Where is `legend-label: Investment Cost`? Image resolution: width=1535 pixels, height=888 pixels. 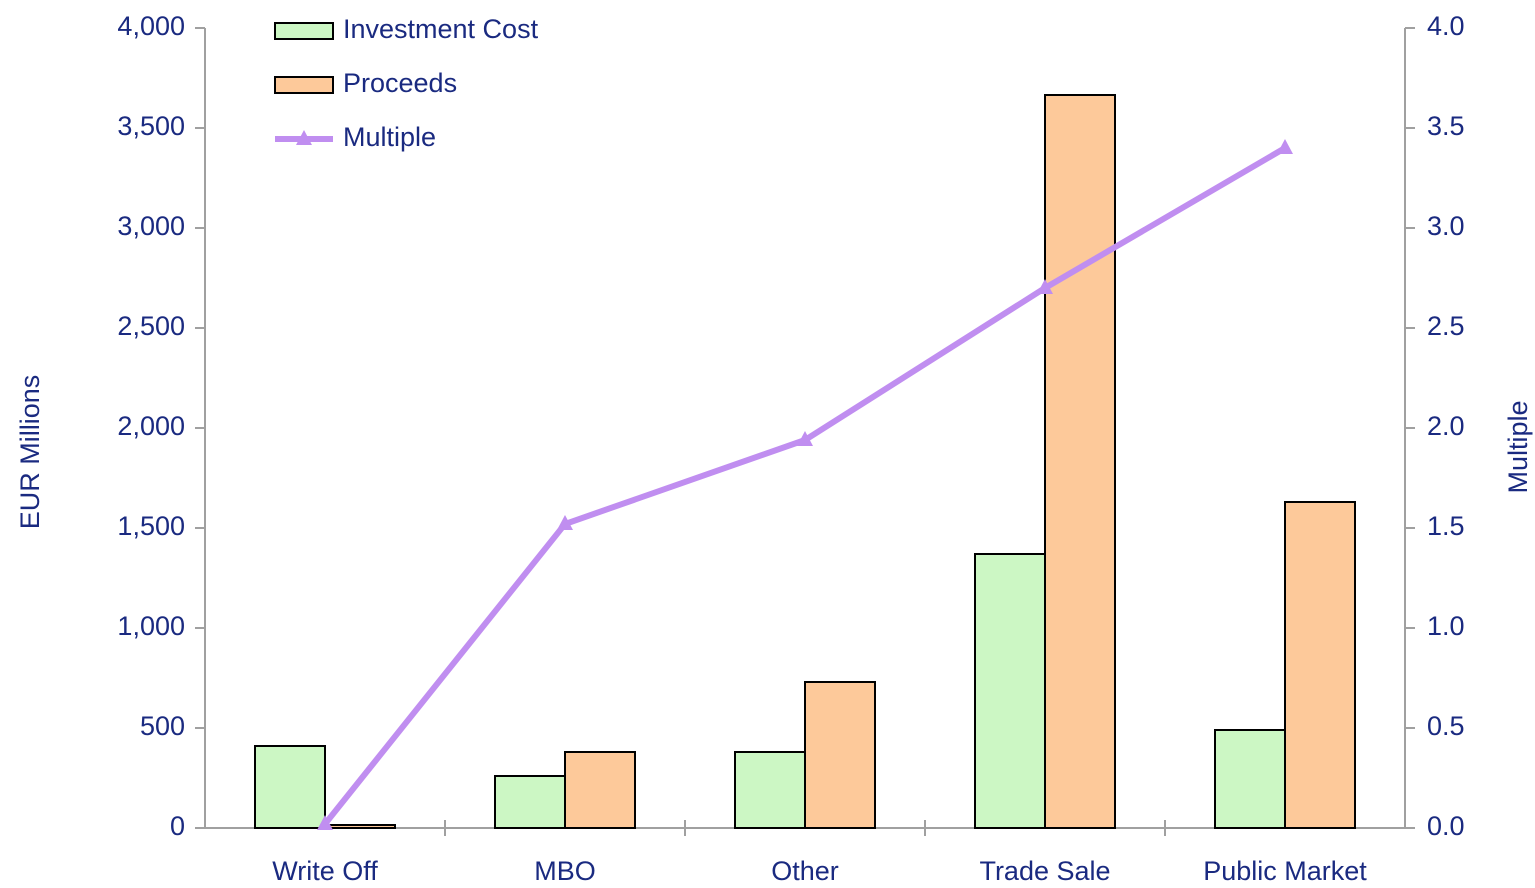 legend-label: Investment Cost is located at coordinates (441, 29).